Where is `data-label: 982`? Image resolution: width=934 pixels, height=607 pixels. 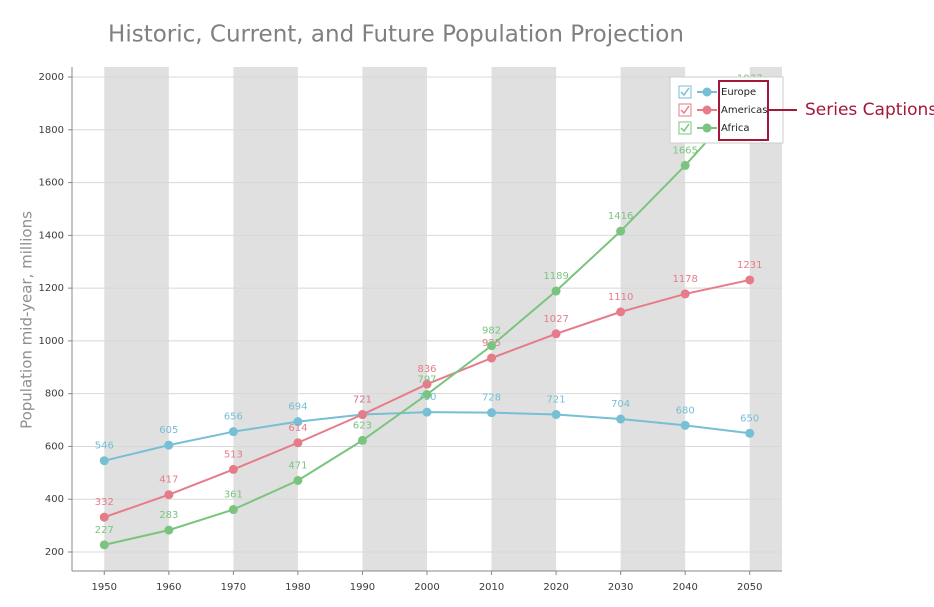 data-label: 982 is located at coordinates (491, 331).